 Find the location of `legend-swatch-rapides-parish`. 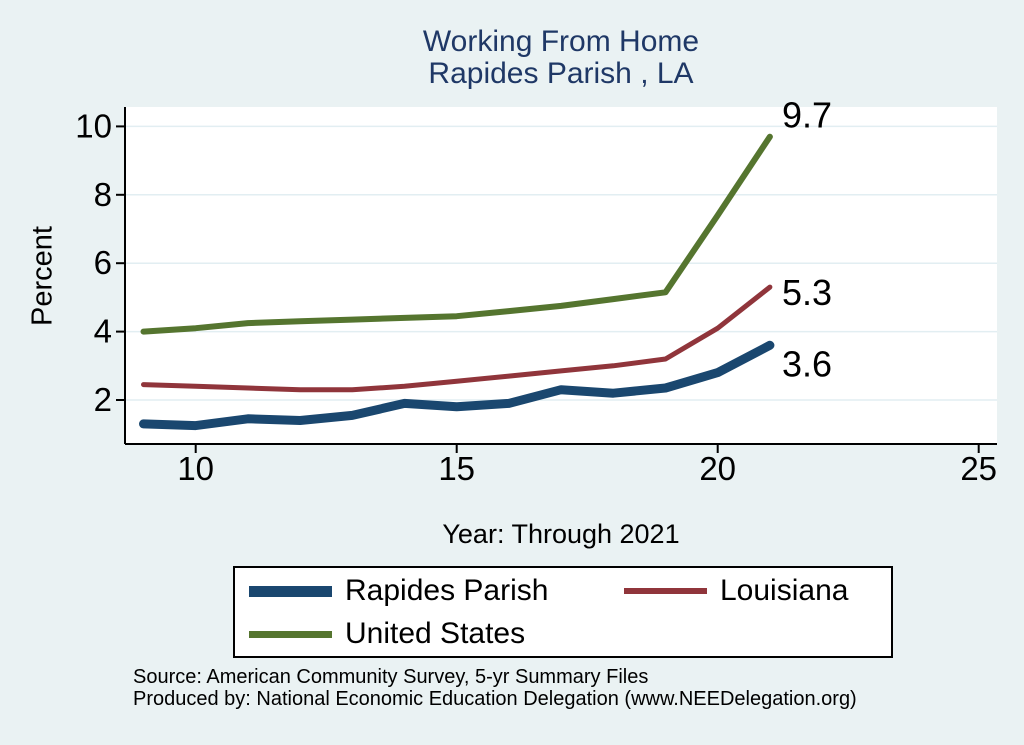

legend-swatch-rapides-parish is located at coordinates (290, 591).